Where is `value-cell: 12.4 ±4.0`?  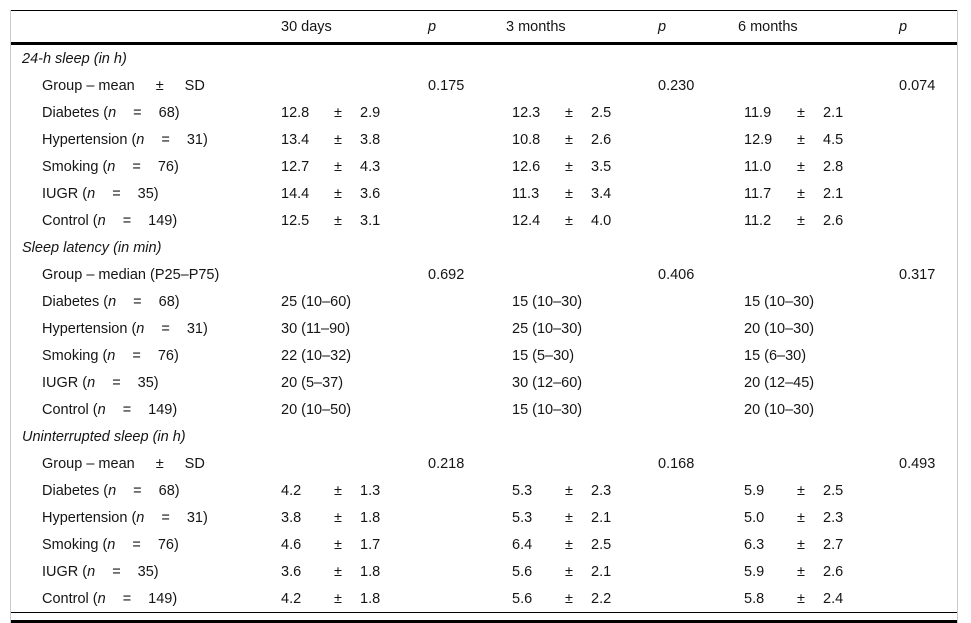
value-cell: 12.4 ±4.0 is located at coordinates (581, 220).